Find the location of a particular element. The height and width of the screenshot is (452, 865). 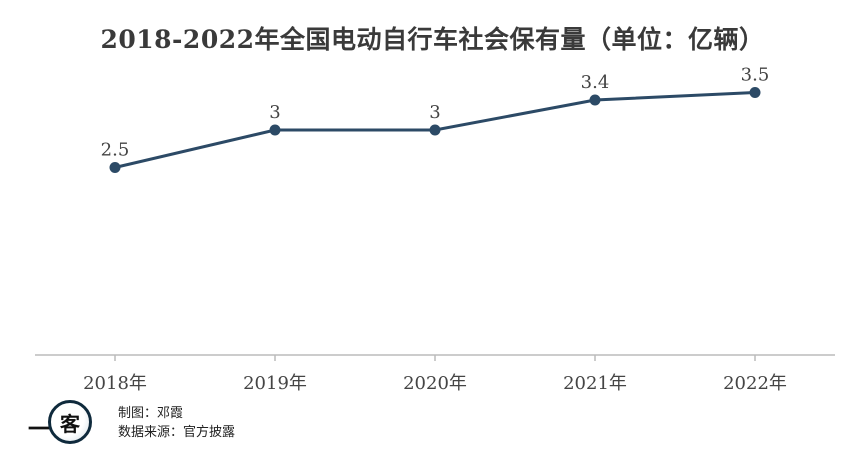

chart-title: 2018-2022年全国电动自行车社会保有量（单位：亿辆） is located at coordinates (432, 39).